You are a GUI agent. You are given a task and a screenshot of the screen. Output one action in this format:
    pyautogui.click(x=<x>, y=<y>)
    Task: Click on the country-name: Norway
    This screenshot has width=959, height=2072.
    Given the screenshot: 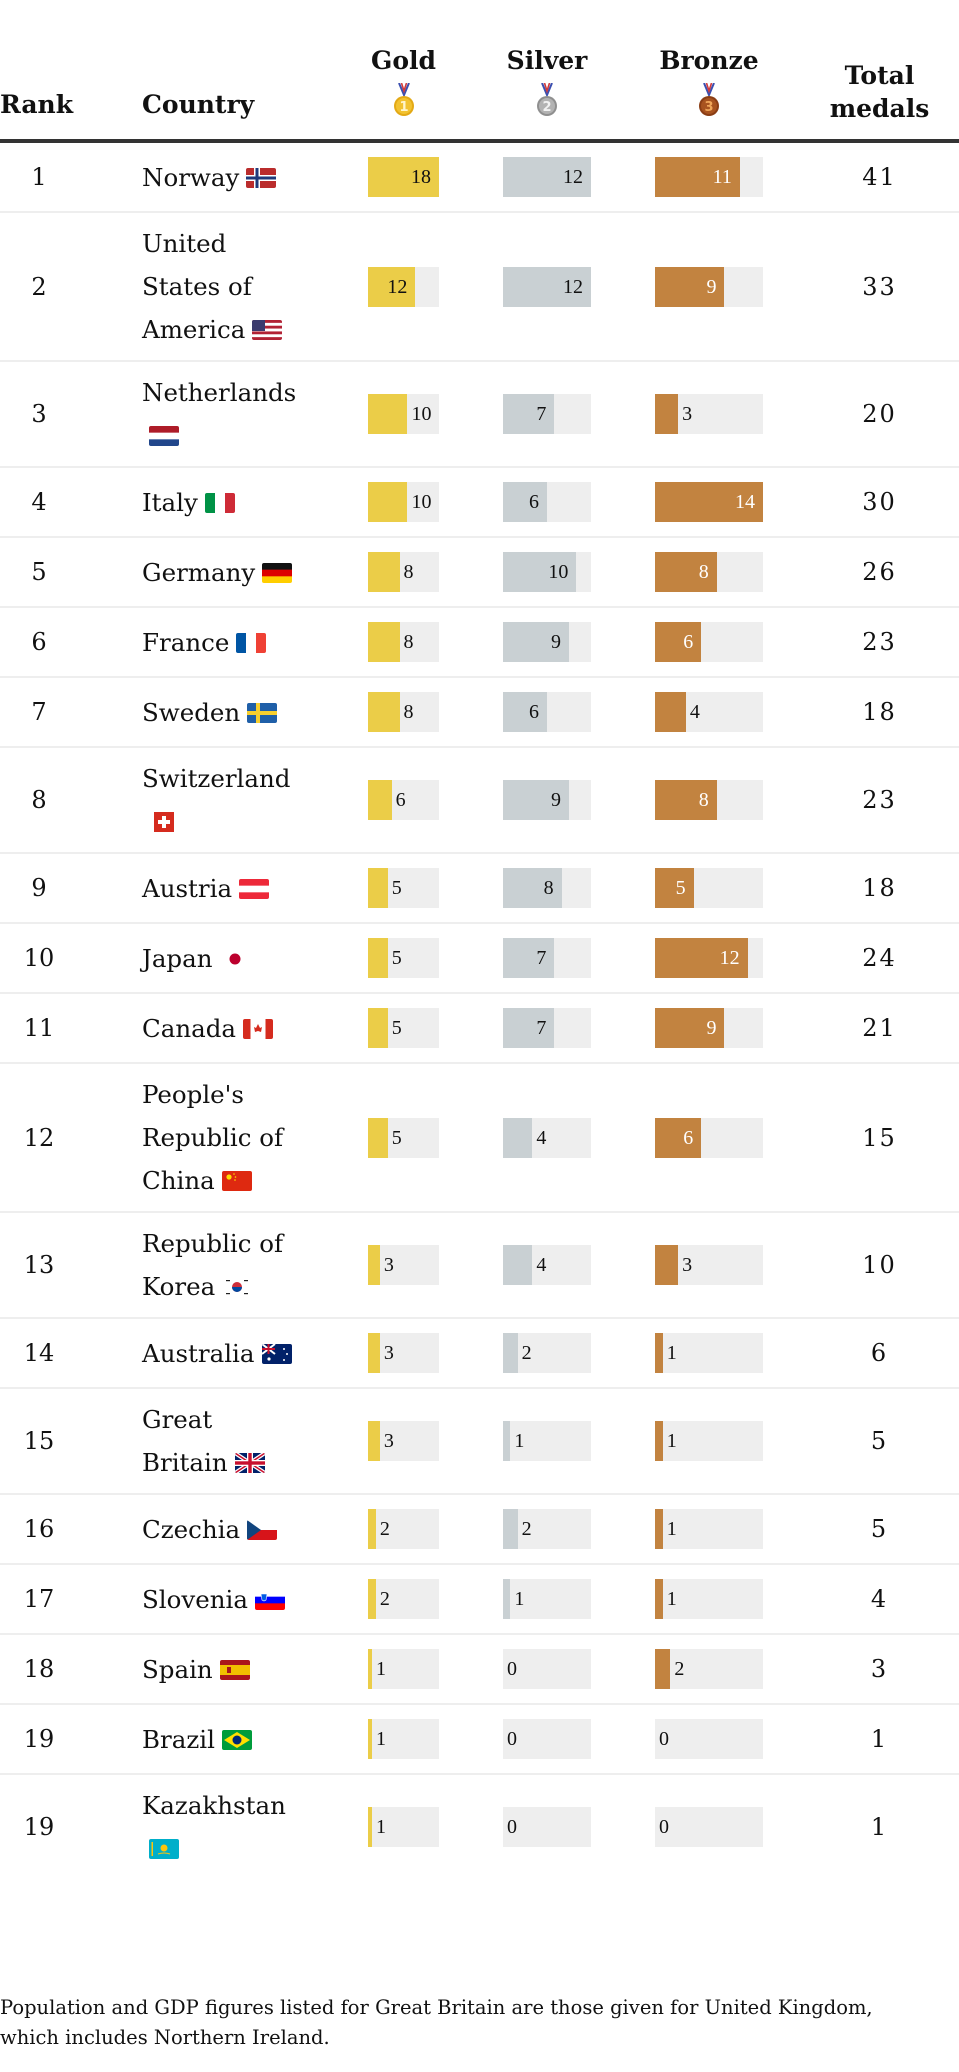 What is the action you would take?
    pyautogui.click(x=218, y=177)
    